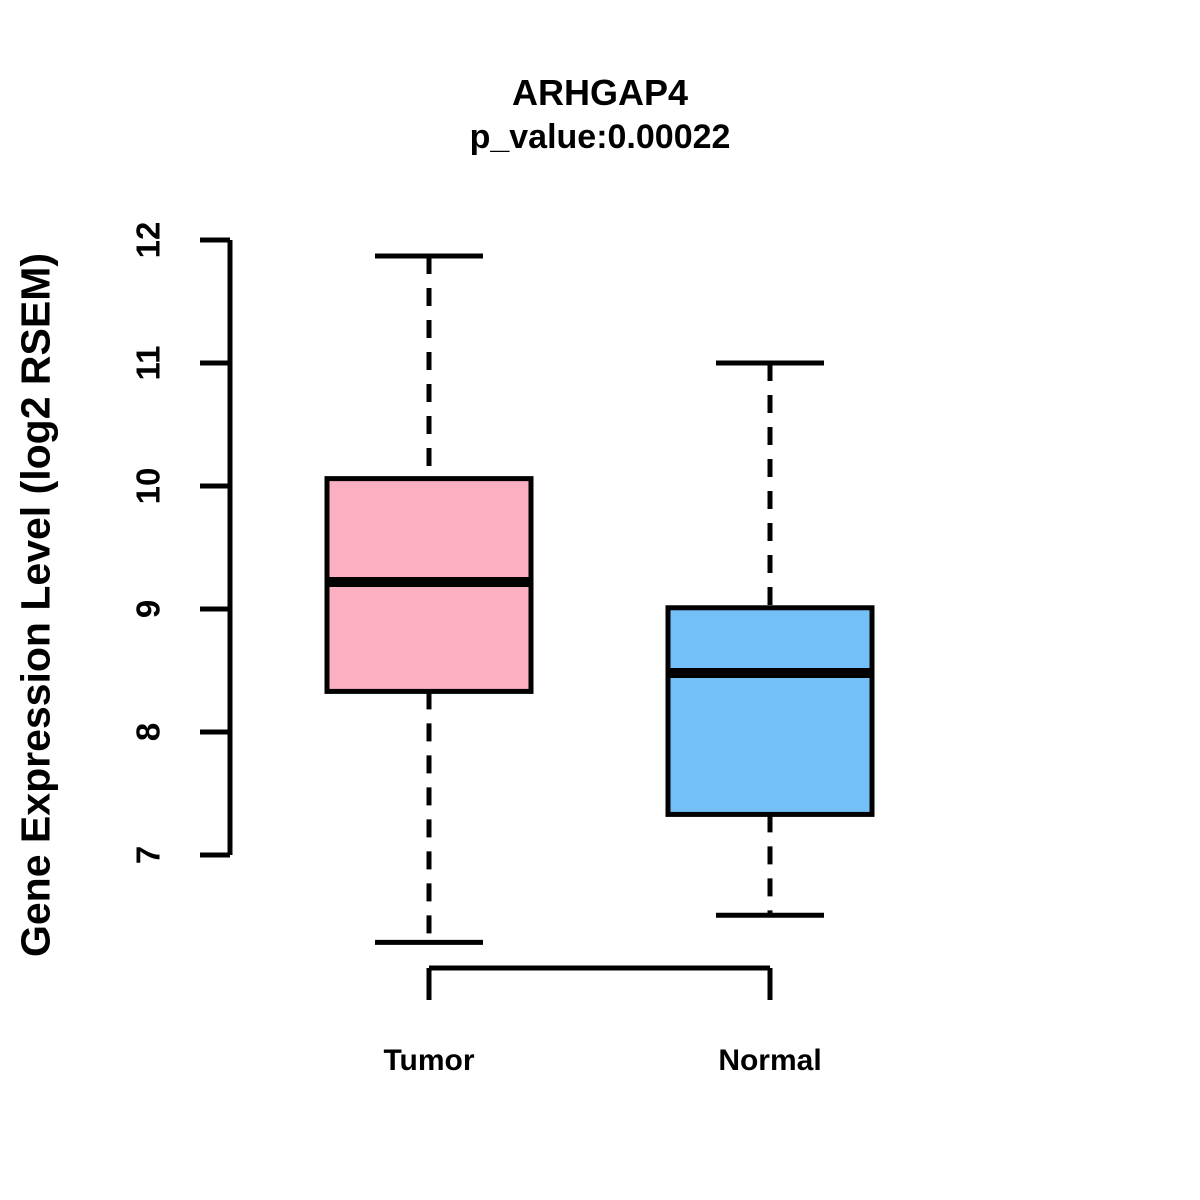 The width and height of the screenshot is (1200, 1200). I want to click on category-label-tumor: Tumor, so click(428, 1060).